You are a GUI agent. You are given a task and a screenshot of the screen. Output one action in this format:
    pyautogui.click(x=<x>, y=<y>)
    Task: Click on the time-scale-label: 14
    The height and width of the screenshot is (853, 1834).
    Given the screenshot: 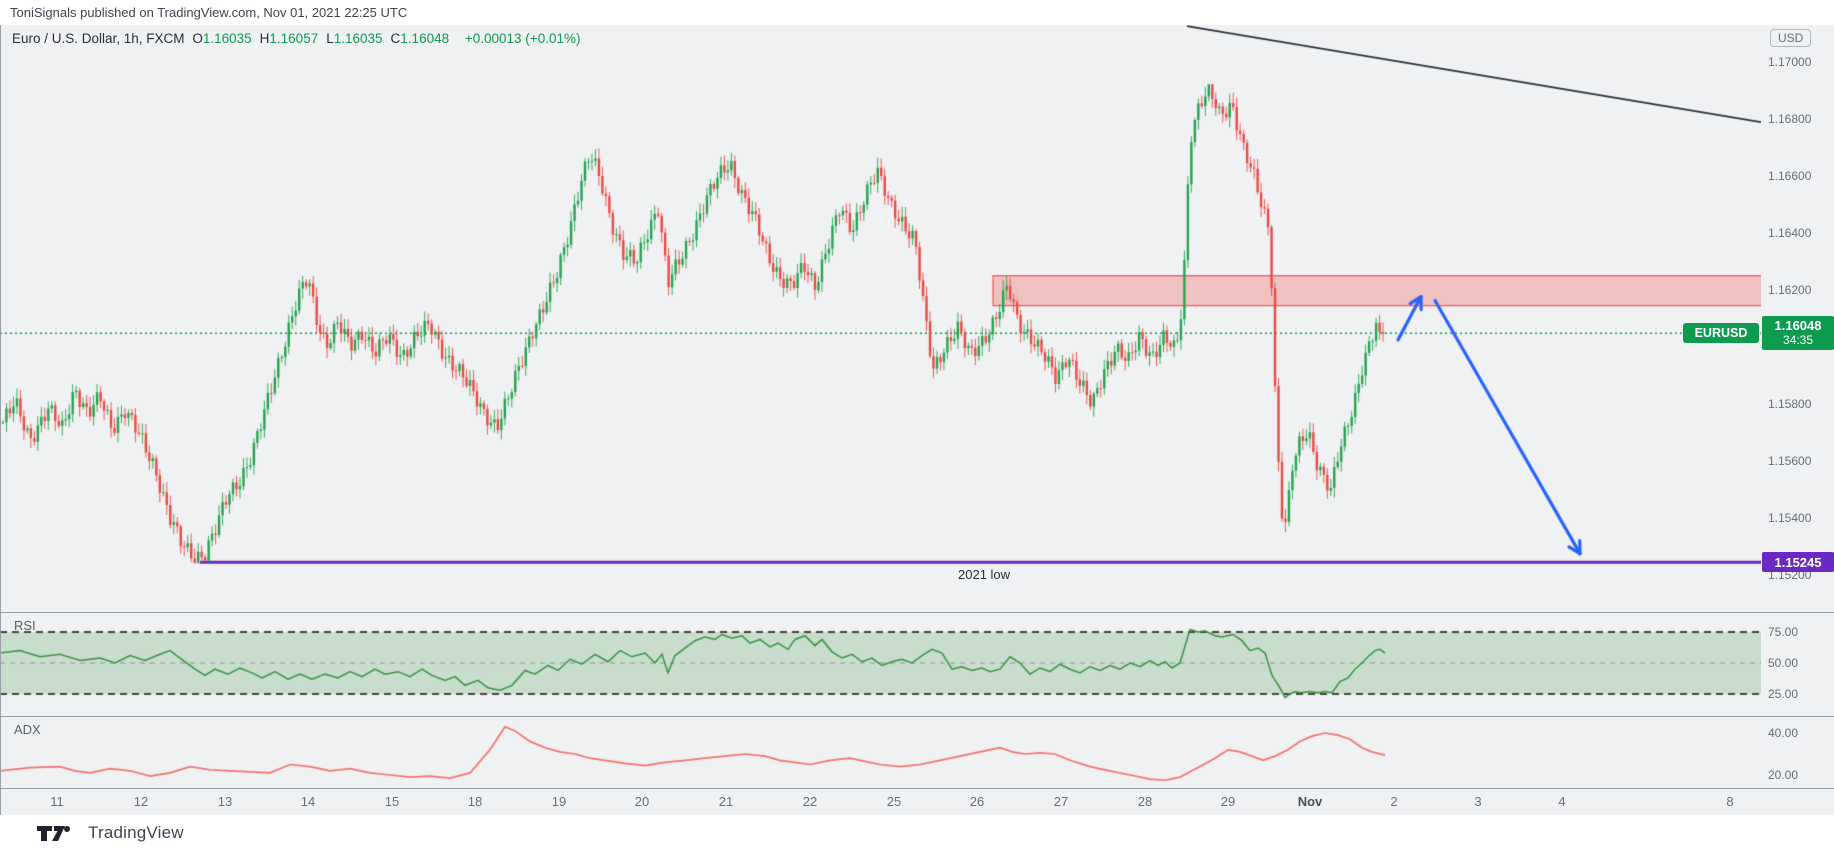 What is the action you would take?
    pyautogui.click(x=308, y=801)
    